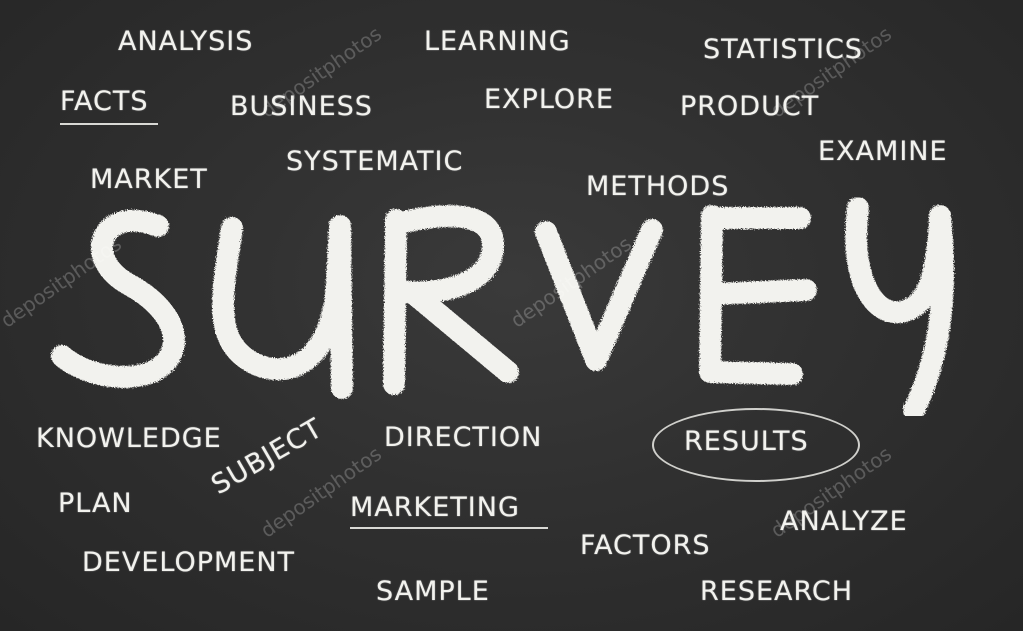  Describe the element at coordinates (658, 186) in the screenshot. I see `word-methods: METHODS` at that location.